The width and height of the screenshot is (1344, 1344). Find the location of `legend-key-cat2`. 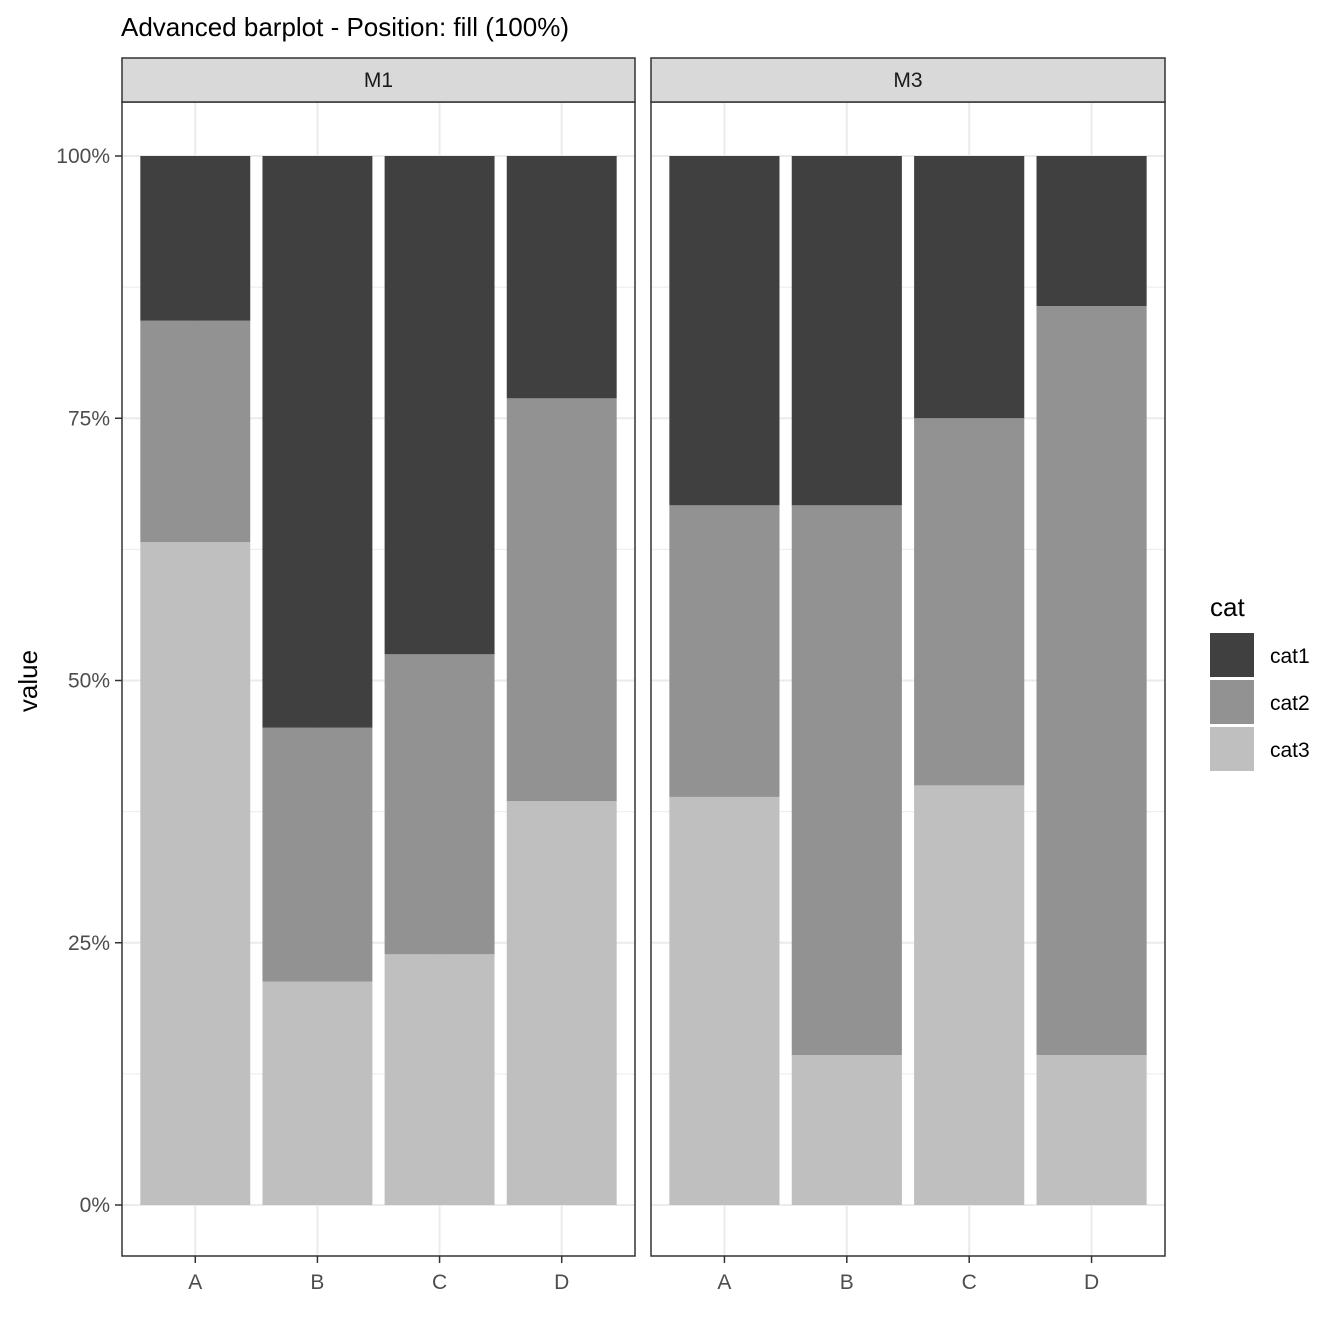

legend-key-cat2 is located at coordinates (1232, 702).